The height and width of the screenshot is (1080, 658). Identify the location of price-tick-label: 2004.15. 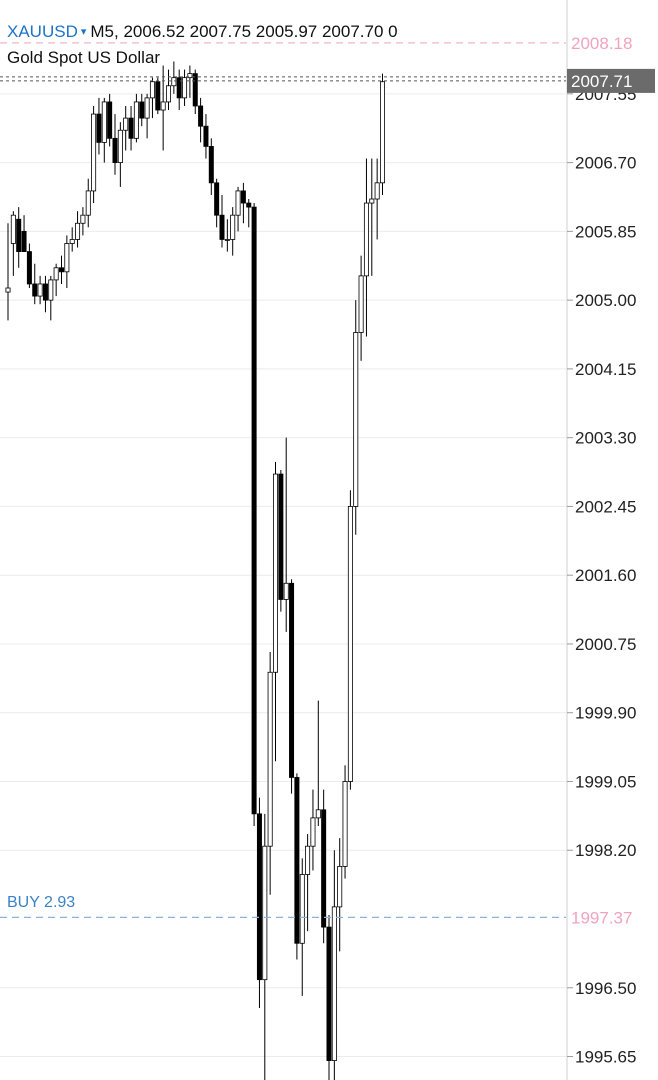
(605, 369).